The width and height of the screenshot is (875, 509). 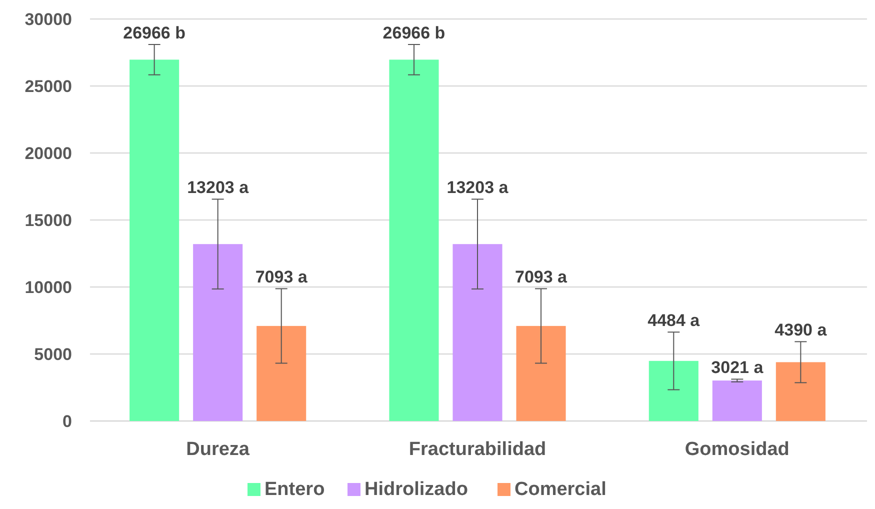 What do you see at coordinates (801, 330) in the screenshot?
I see `data-label: 4390 a` at bounding box center [801, 330].